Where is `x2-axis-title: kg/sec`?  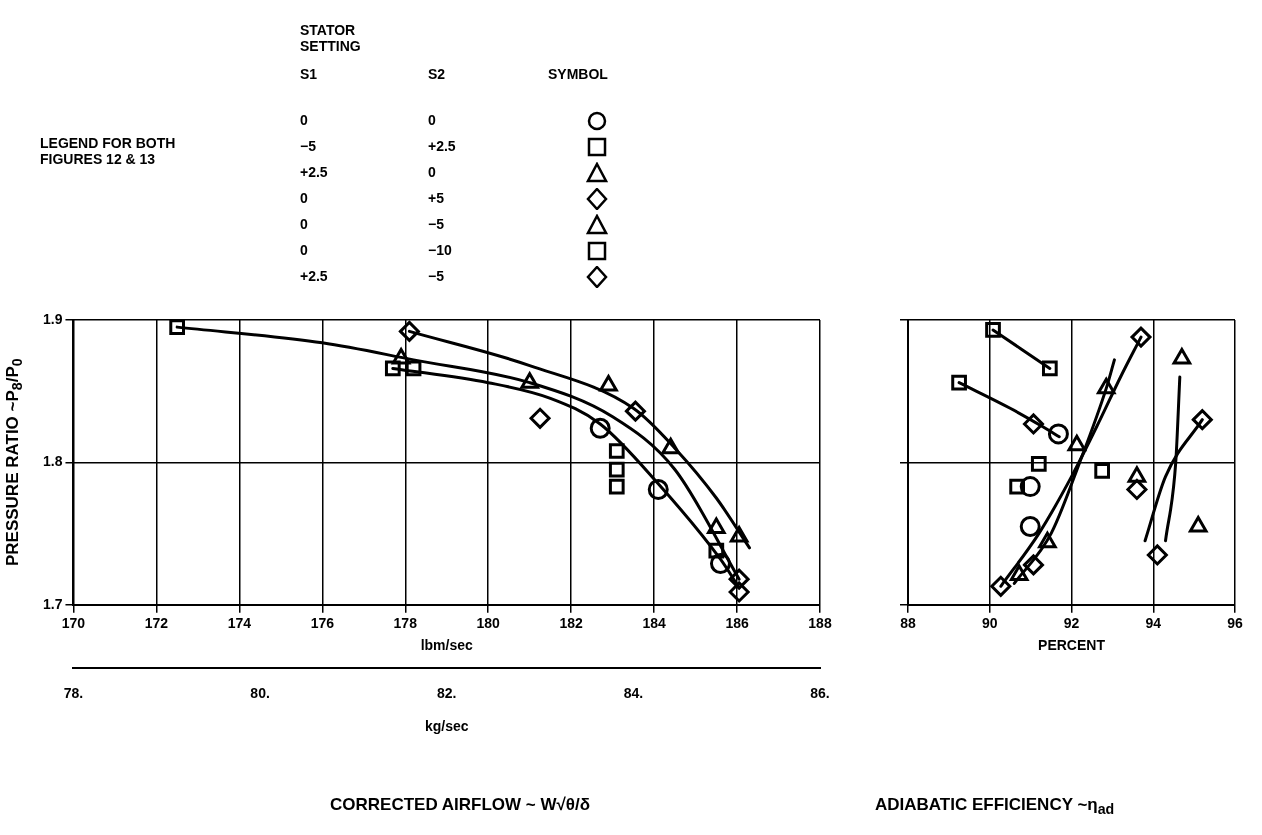 x2-axis-title: kg/sec is located at coordinates (446, 726).